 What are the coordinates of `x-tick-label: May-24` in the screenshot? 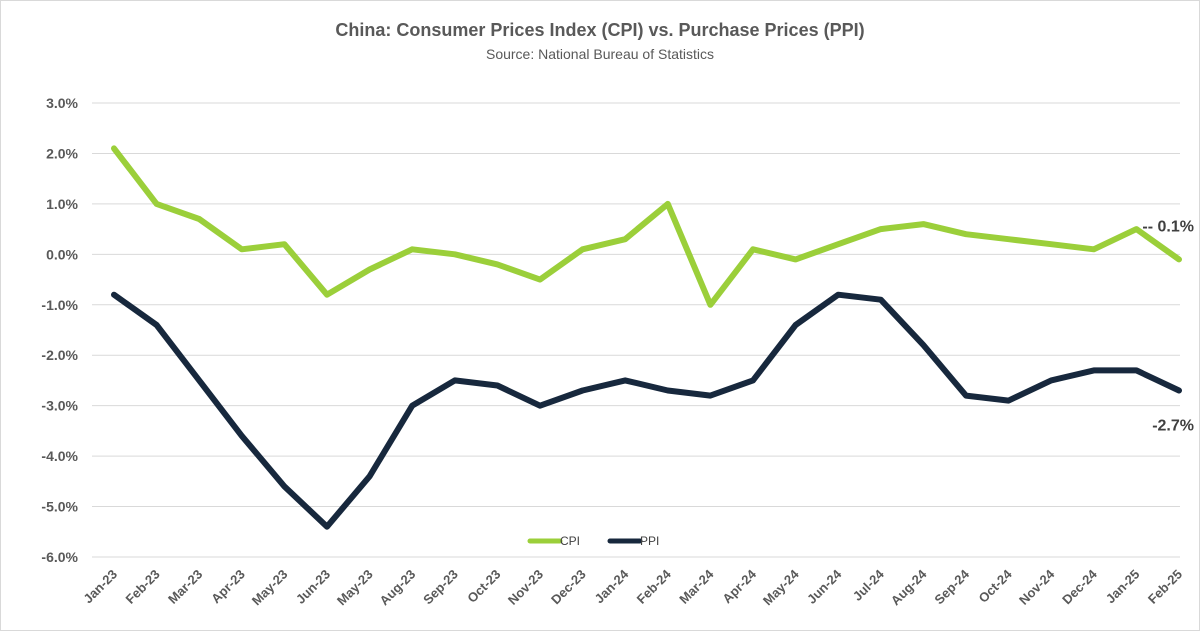 It's located at (781, 587).